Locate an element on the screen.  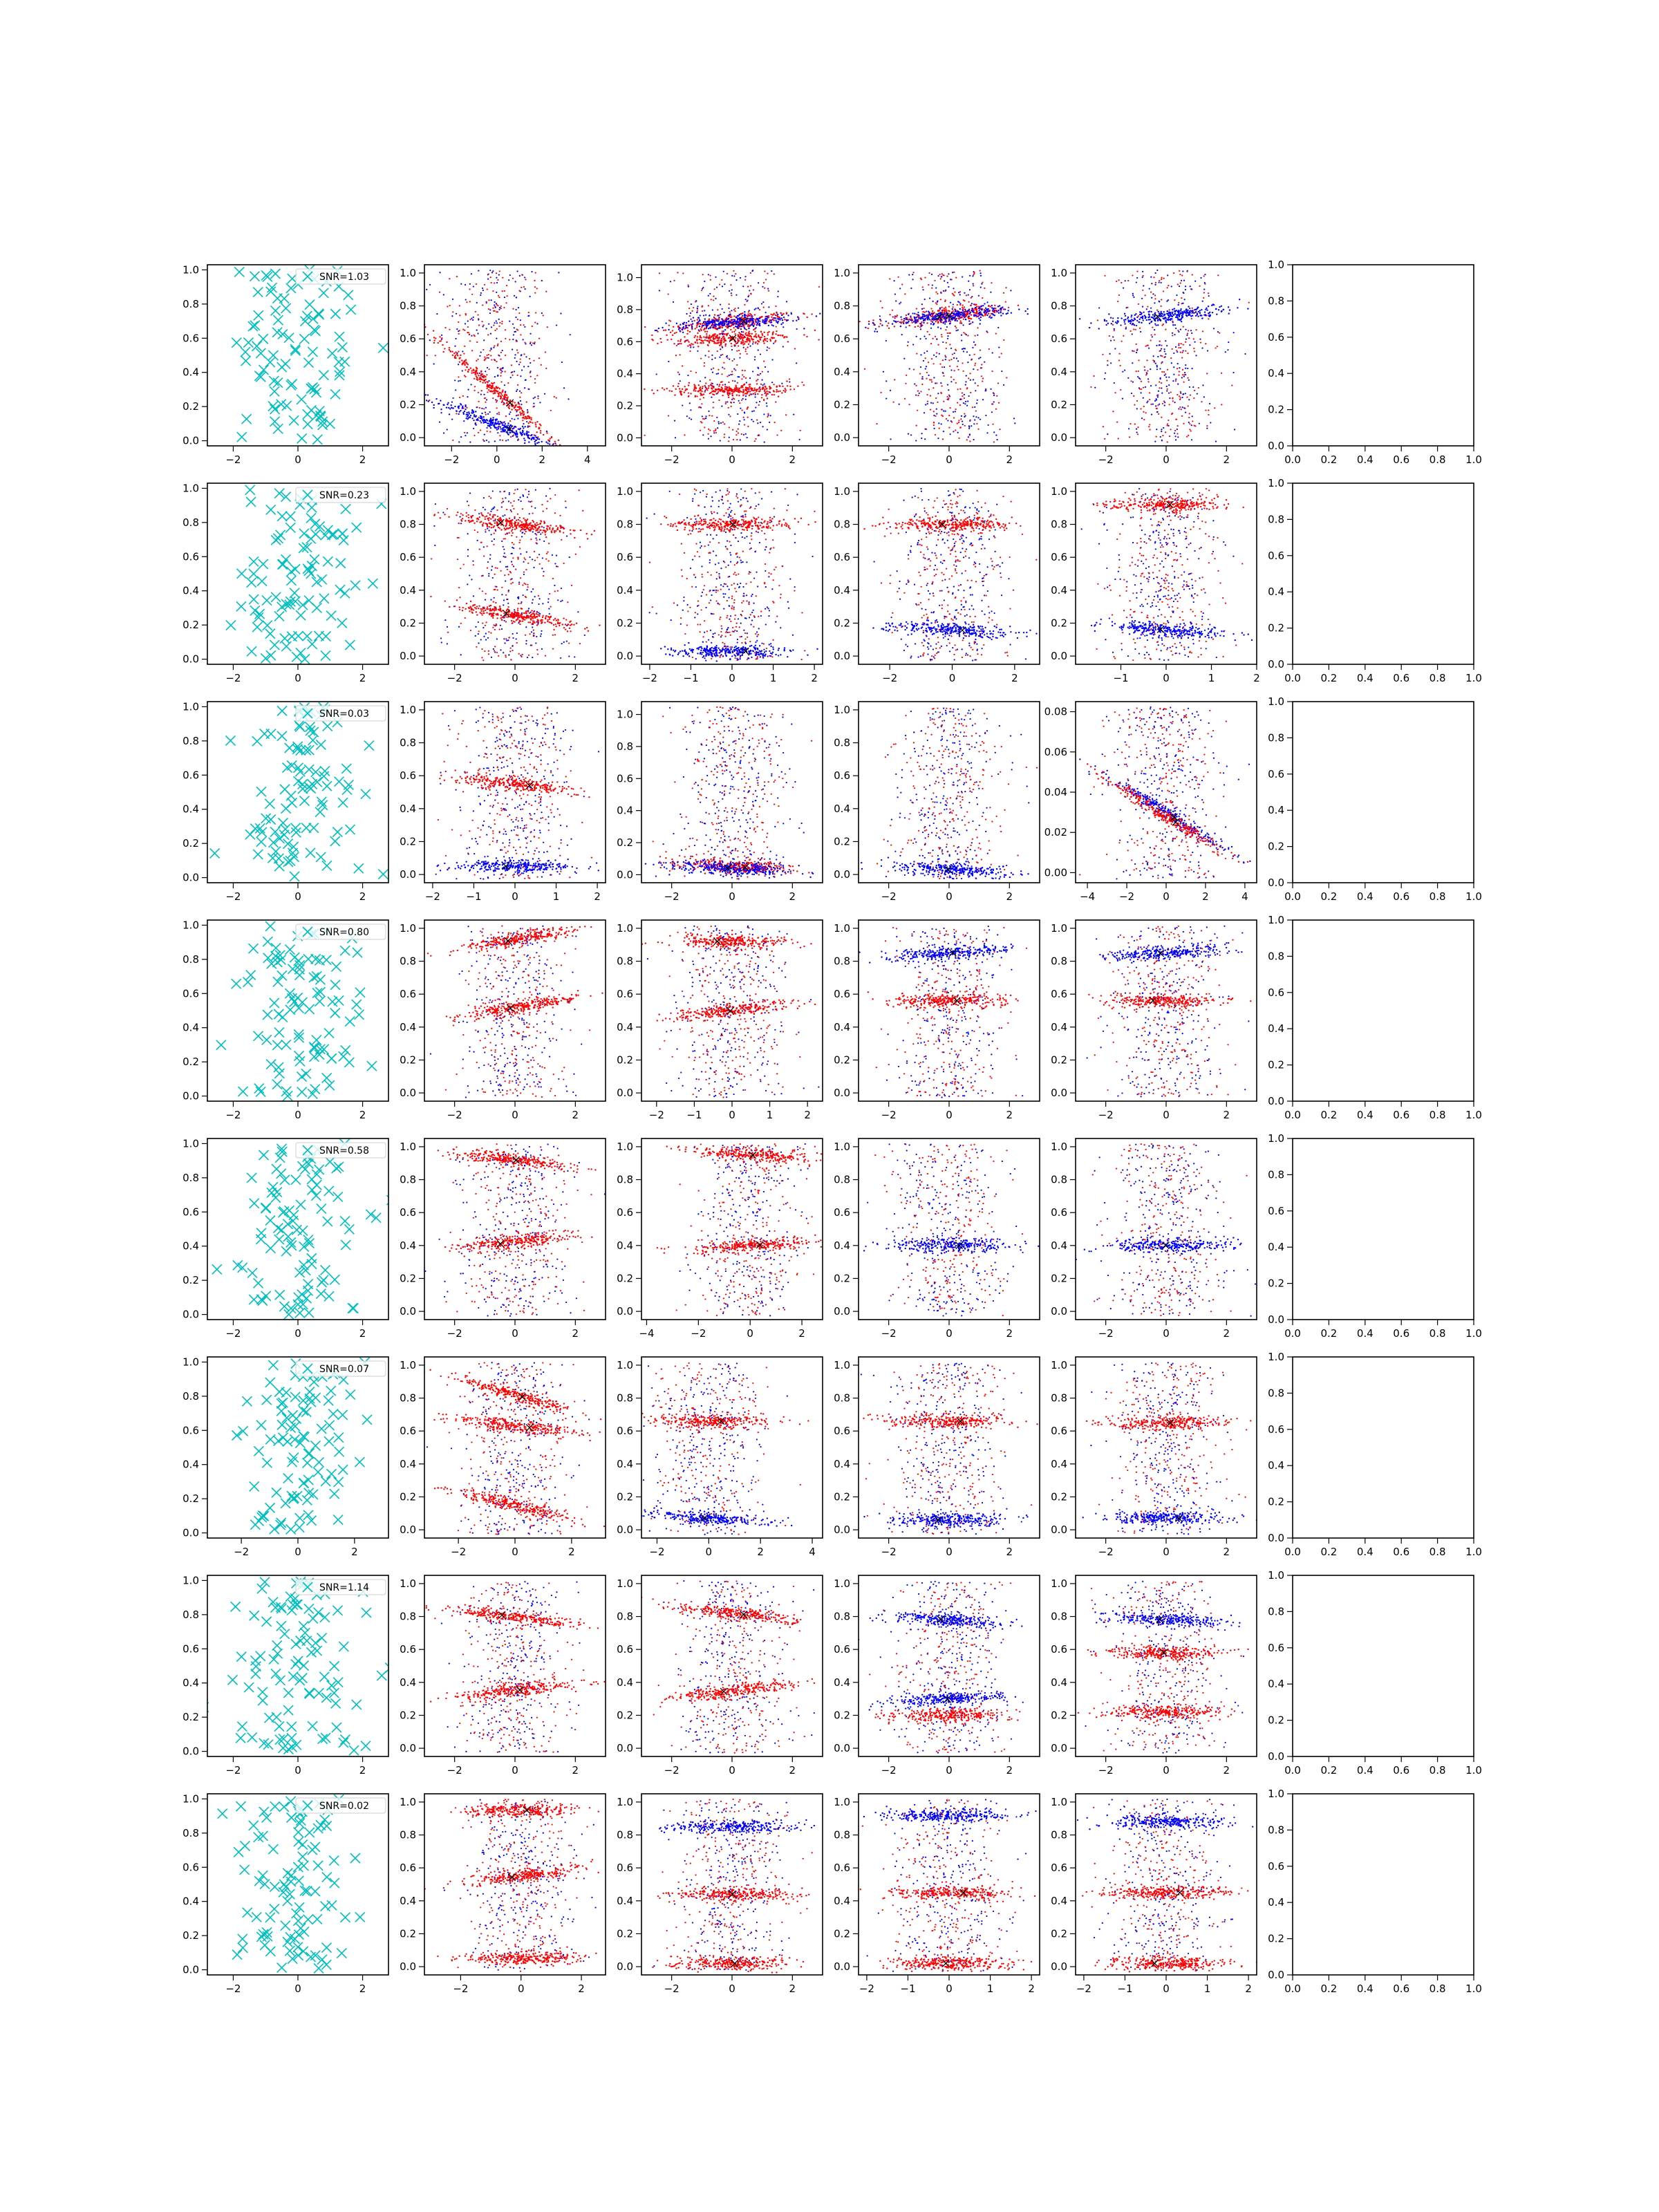
x-tick-label: −2 is located at coordinates (233, 678).